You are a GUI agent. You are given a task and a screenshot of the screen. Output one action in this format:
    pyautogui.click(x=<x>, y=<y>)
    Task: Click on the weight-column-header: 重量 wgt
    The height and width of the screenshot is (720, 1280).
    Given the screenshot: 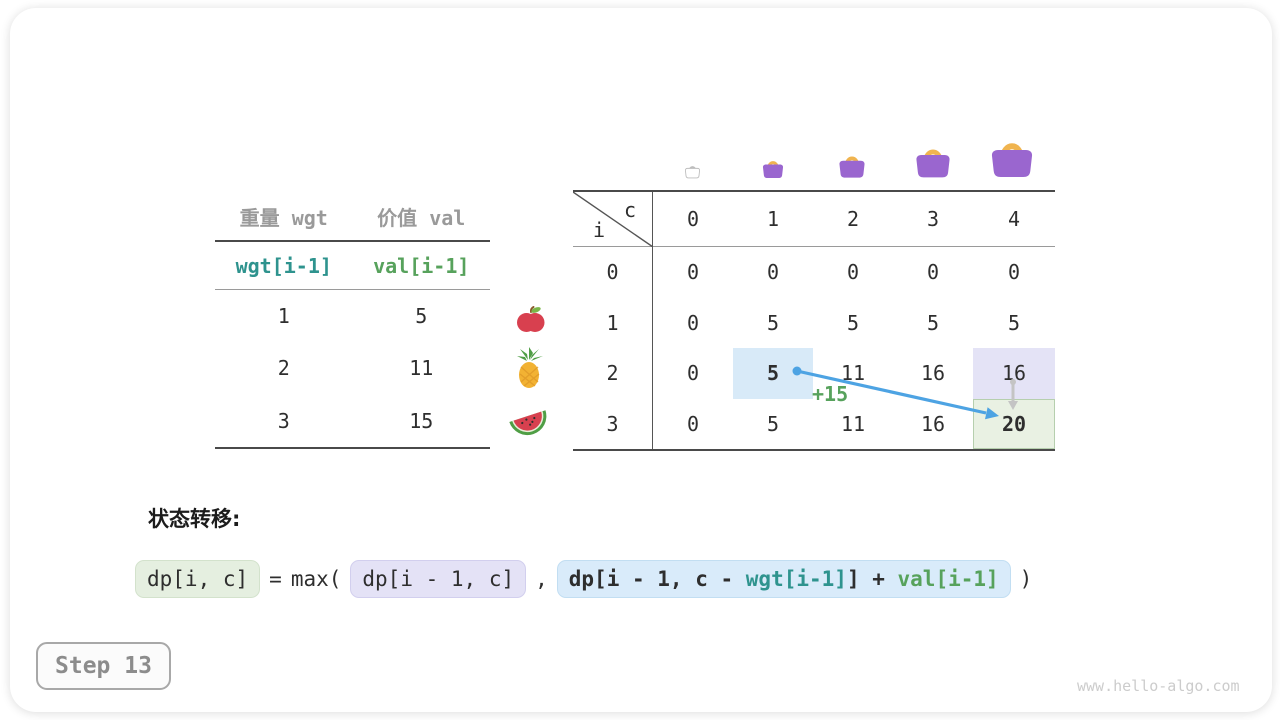 What is the action you would take?
    pyautogui.click(x=283, y=218)
    